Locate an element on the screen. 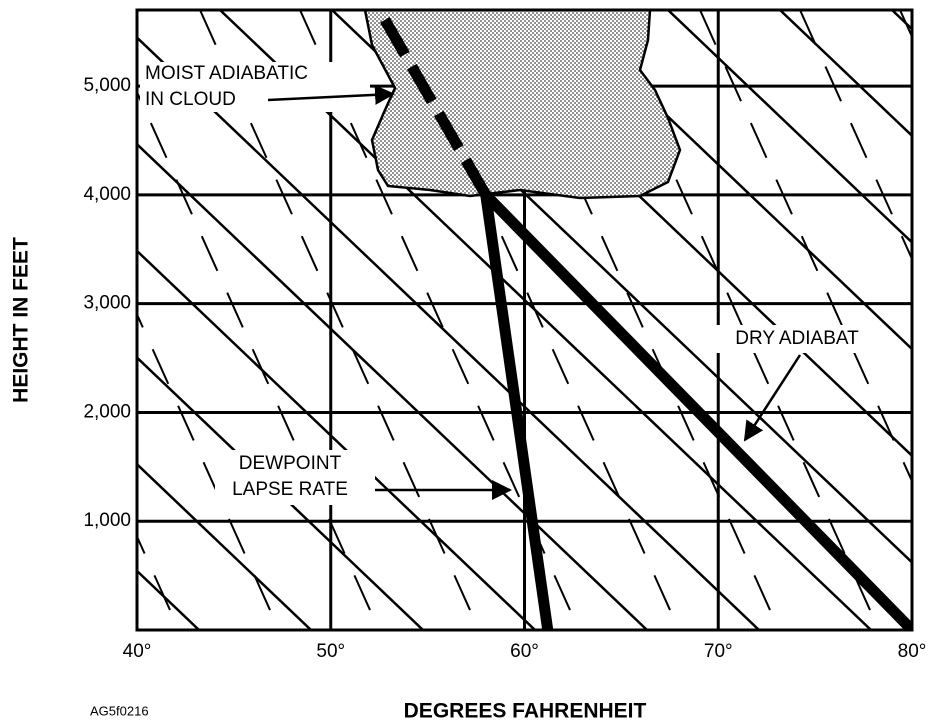 The image size is (933, 726). annotation: MOIST ADIABATIC is located at coordinates (226, 73).